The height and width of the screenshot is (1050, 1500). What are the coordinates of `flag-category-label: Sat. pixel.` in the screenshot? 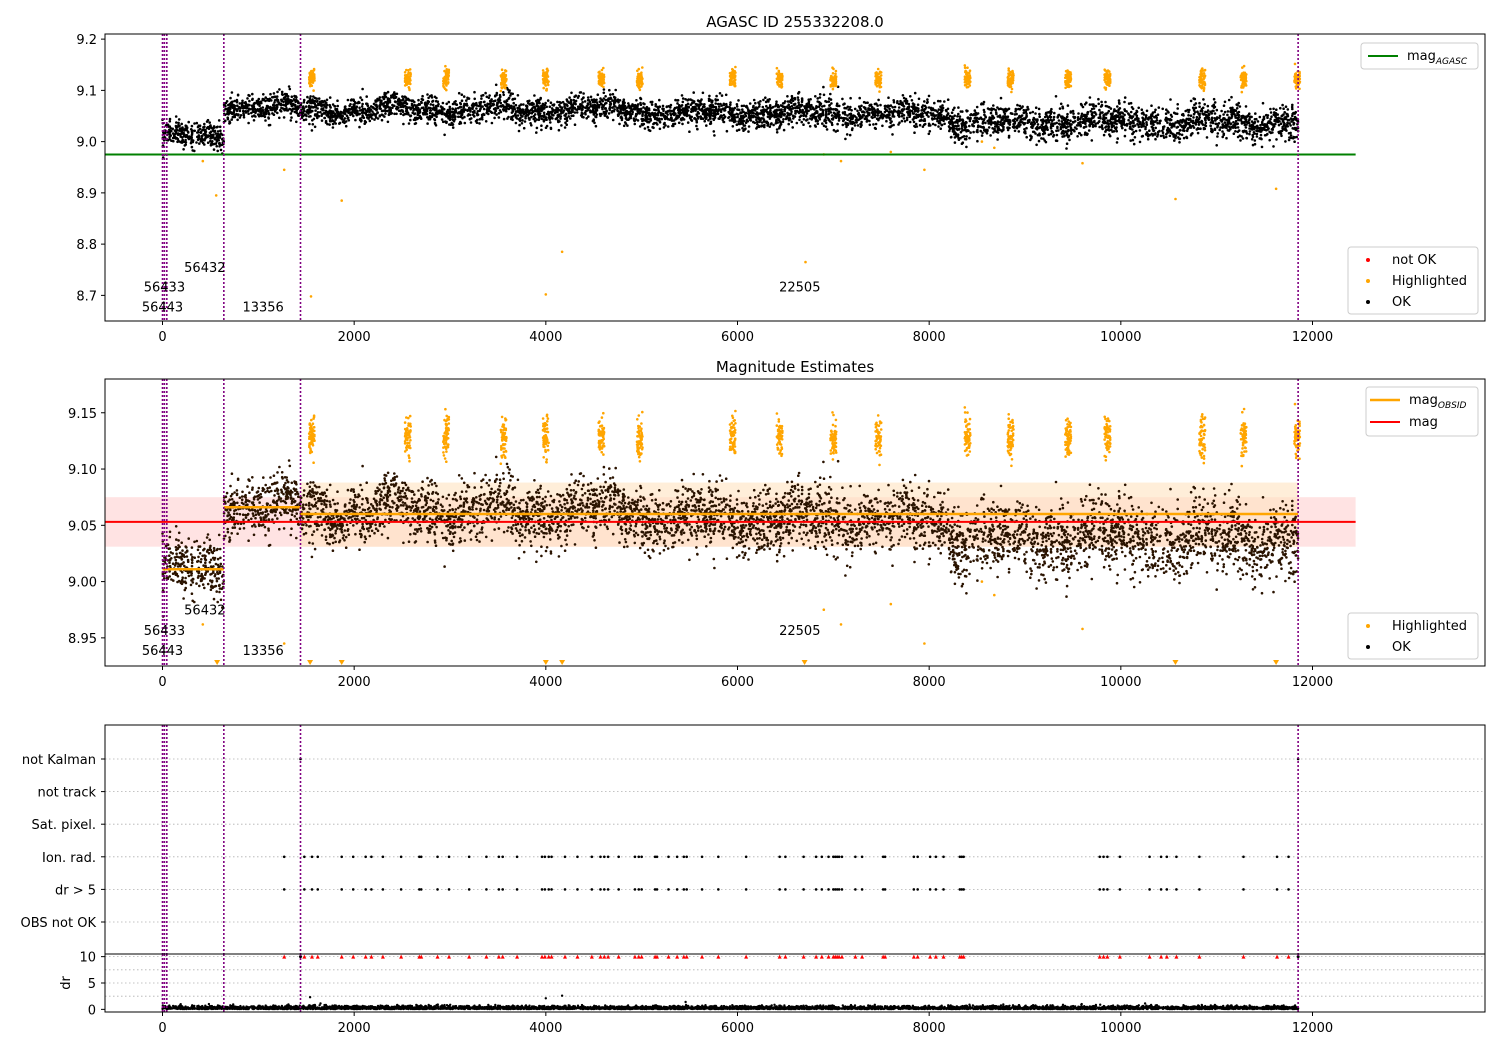 It's located at (64, 825).